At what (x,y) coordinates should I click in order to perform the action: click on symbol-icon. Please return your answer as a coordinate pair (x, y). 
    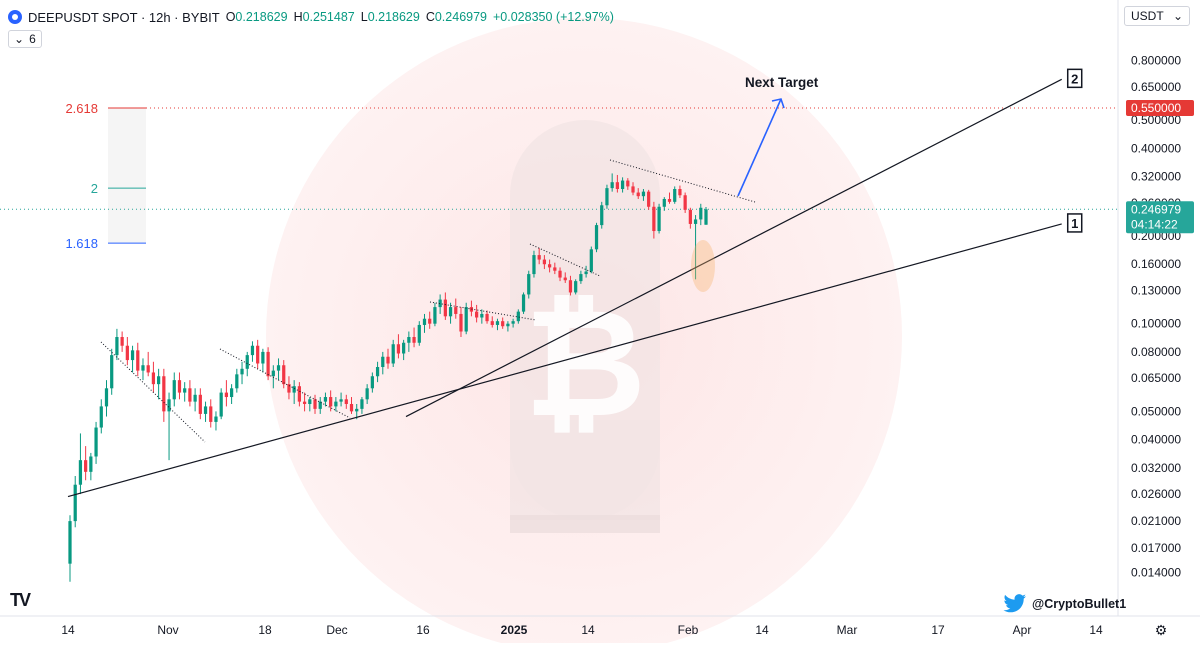
    Looking at the image, I should click on (15, 17).